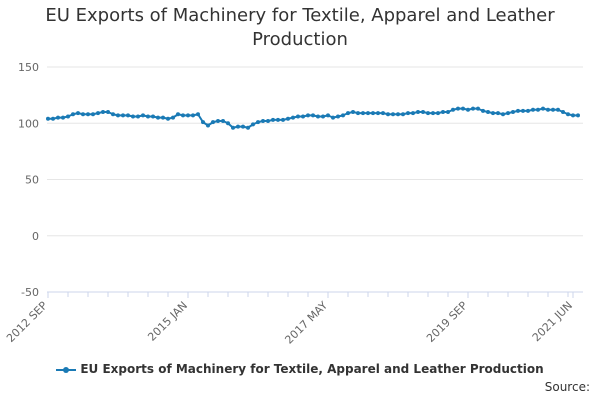  I want to click on y-tick-label: 150, so click(28, 67).